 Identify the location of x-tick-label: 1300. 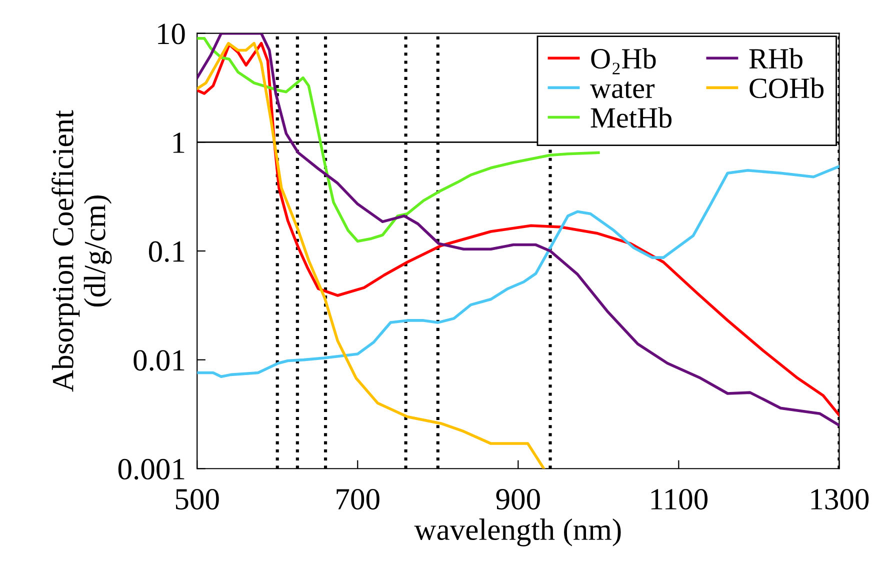
(840, 499).